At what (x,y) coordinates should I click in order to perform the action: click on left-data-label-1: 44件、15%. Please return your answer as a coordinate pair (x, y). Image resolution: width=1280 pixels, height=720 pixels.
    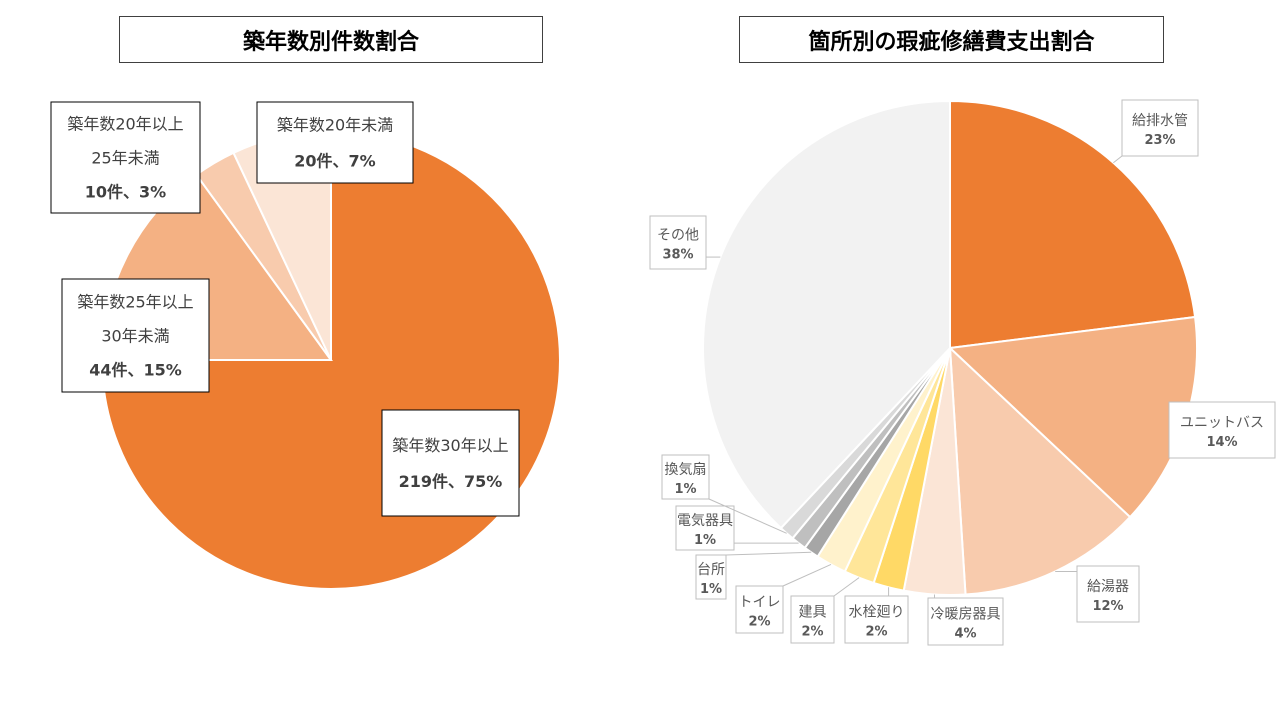
    Looking at the image, I should click on (135, 370).